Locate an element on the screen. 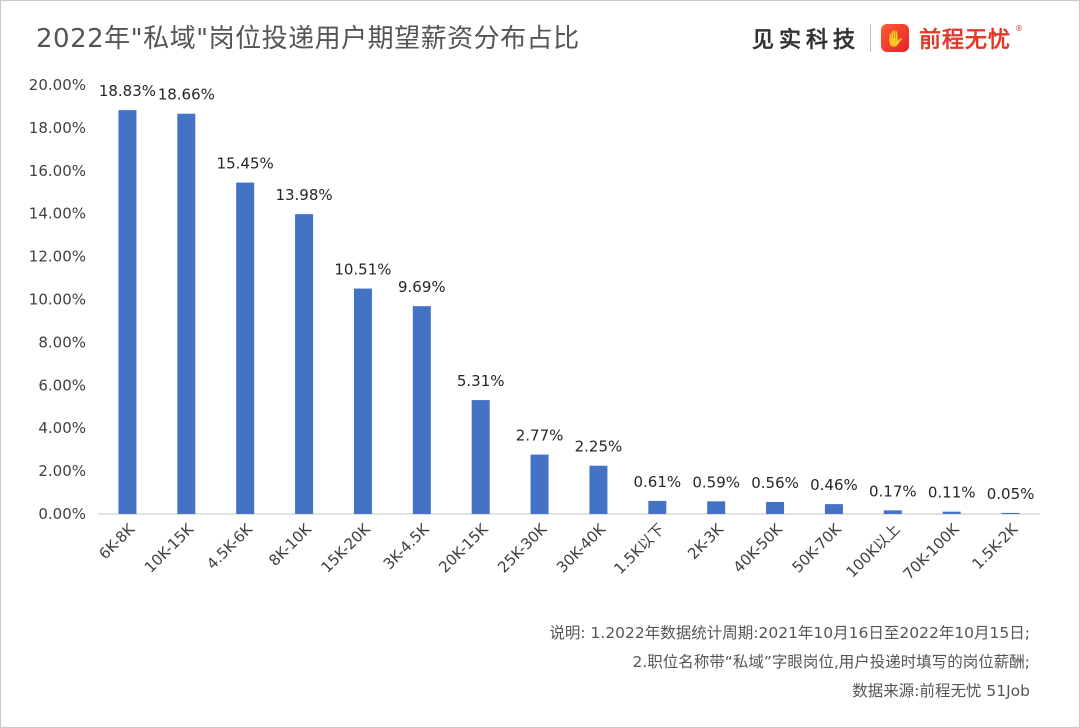 The height and width of the screenshot is (728, 1080). y-tick-label: 14.00% is located at coordinates (57, 214).